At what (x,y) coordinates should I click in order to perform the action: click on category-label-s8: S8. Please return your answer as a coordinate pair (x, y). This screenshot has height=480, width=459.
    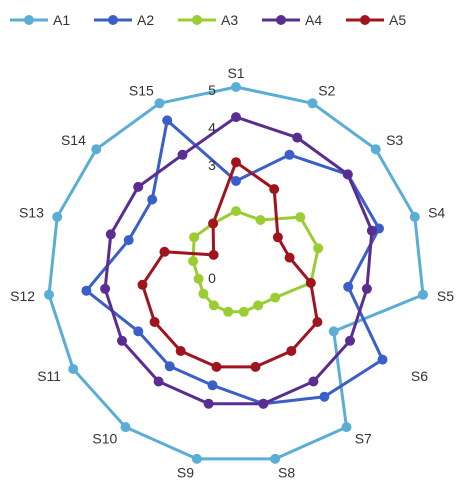
    Looking at the image, I should click on (286, 472).